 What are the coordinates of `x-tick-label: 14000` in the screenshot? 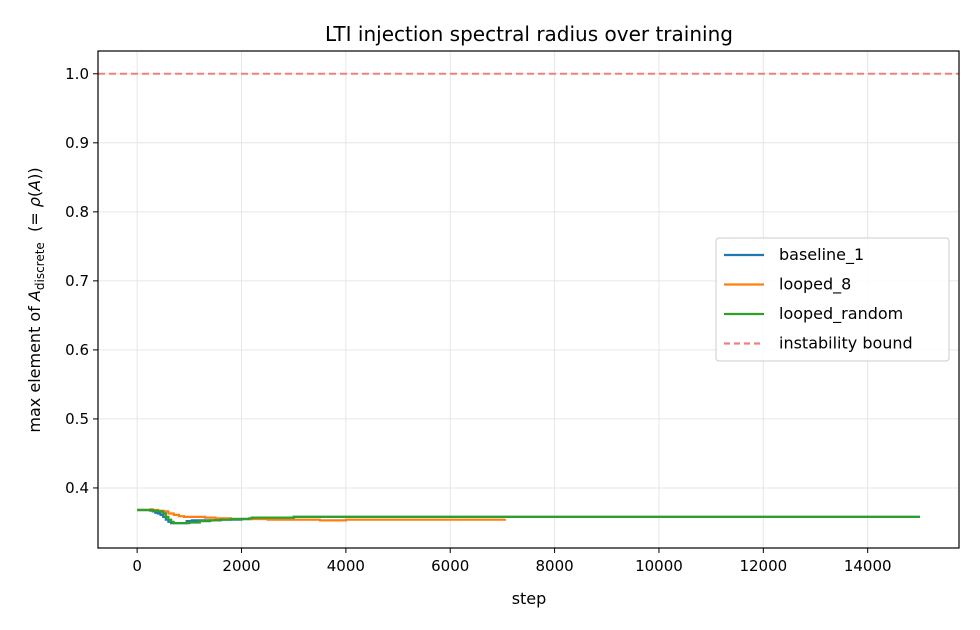 It's located at (868, 566).